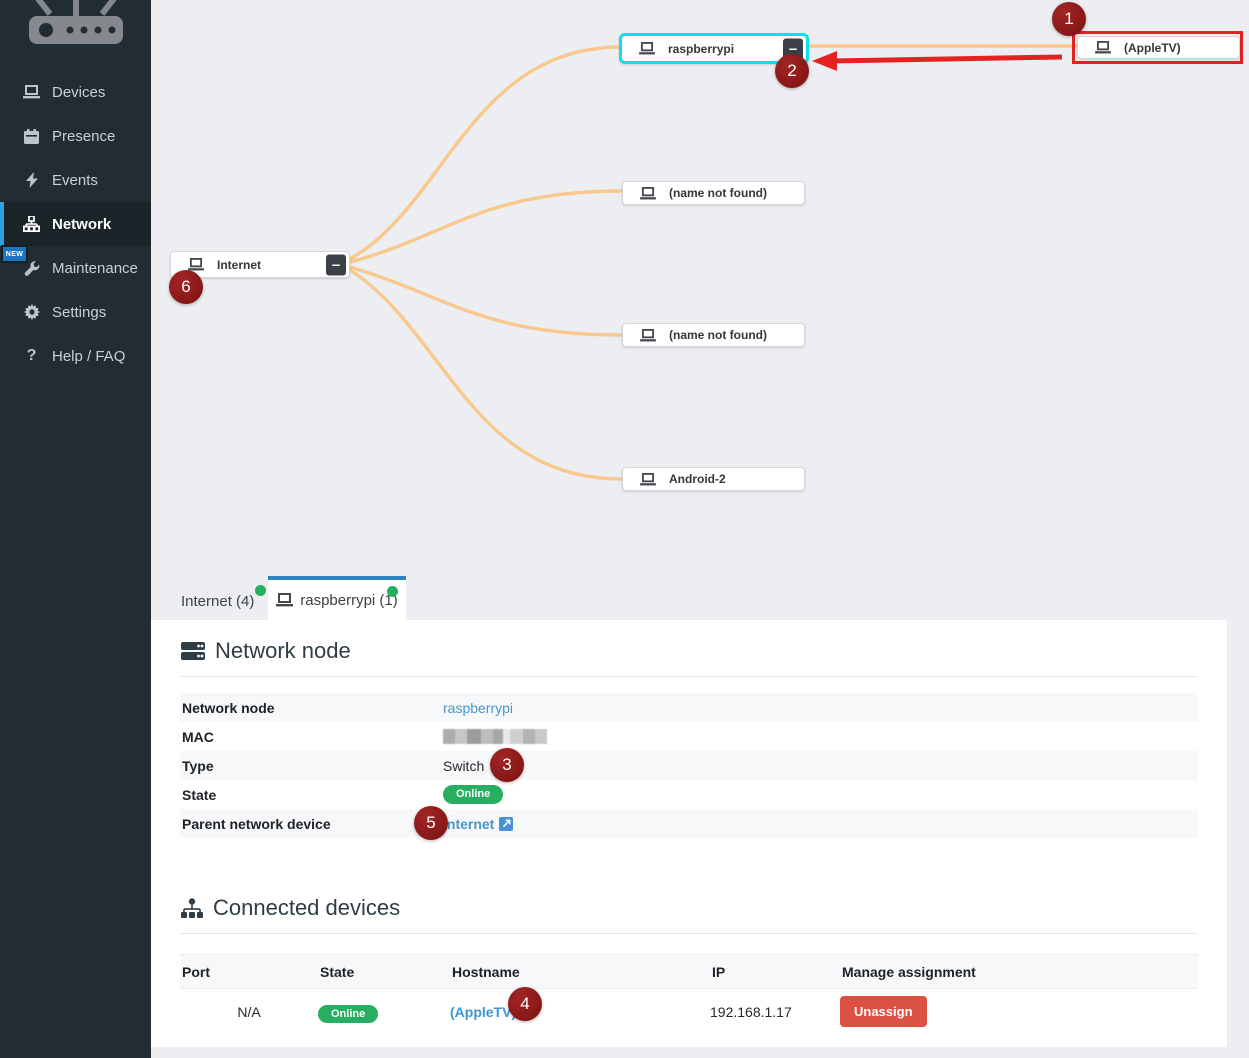 This screenshot has width=1249, height=1058. I want to click on connected-devices-section-header: Connected devices, so click(689, 914).